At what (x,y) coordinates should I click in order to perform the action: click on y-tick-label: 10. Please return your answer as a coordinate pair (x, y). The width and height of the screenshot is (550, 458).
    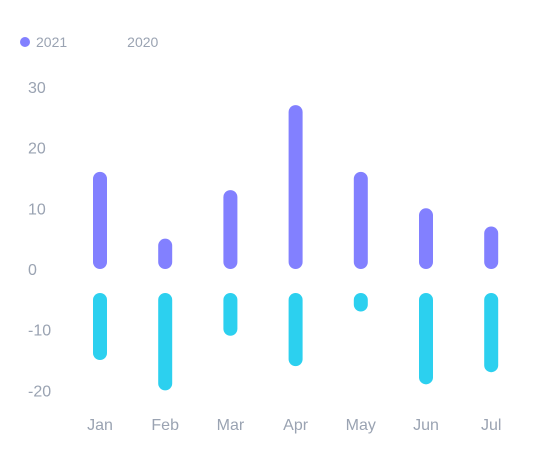
    Looking at the image, I should click on (37, 209).